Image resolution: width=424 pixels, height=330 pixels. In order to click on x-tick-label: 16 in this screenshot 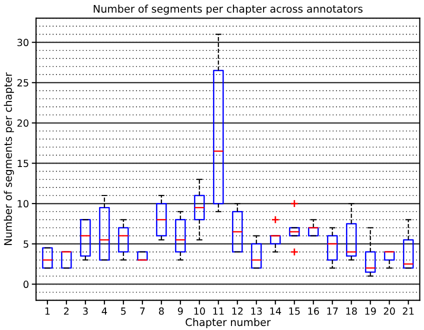, I will do `click(313, 311)`.